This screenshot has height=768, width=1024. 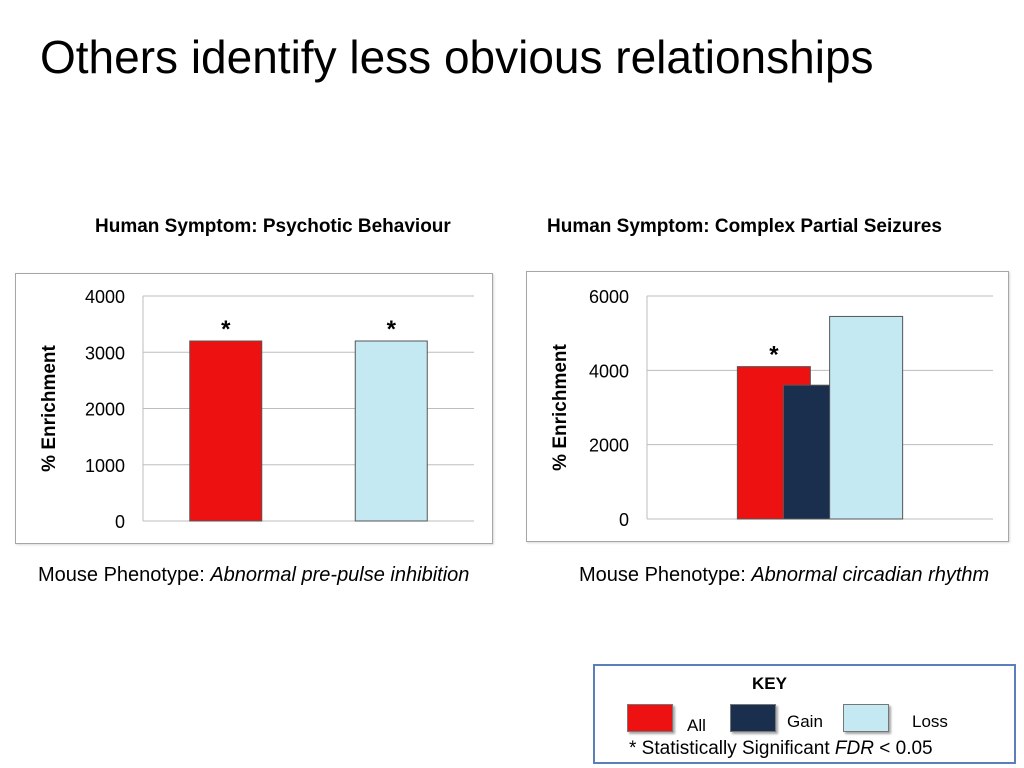 I want to click on legend-significance-note: * Statistically Significant FDR < 0.05, so click(x=781, y=749).